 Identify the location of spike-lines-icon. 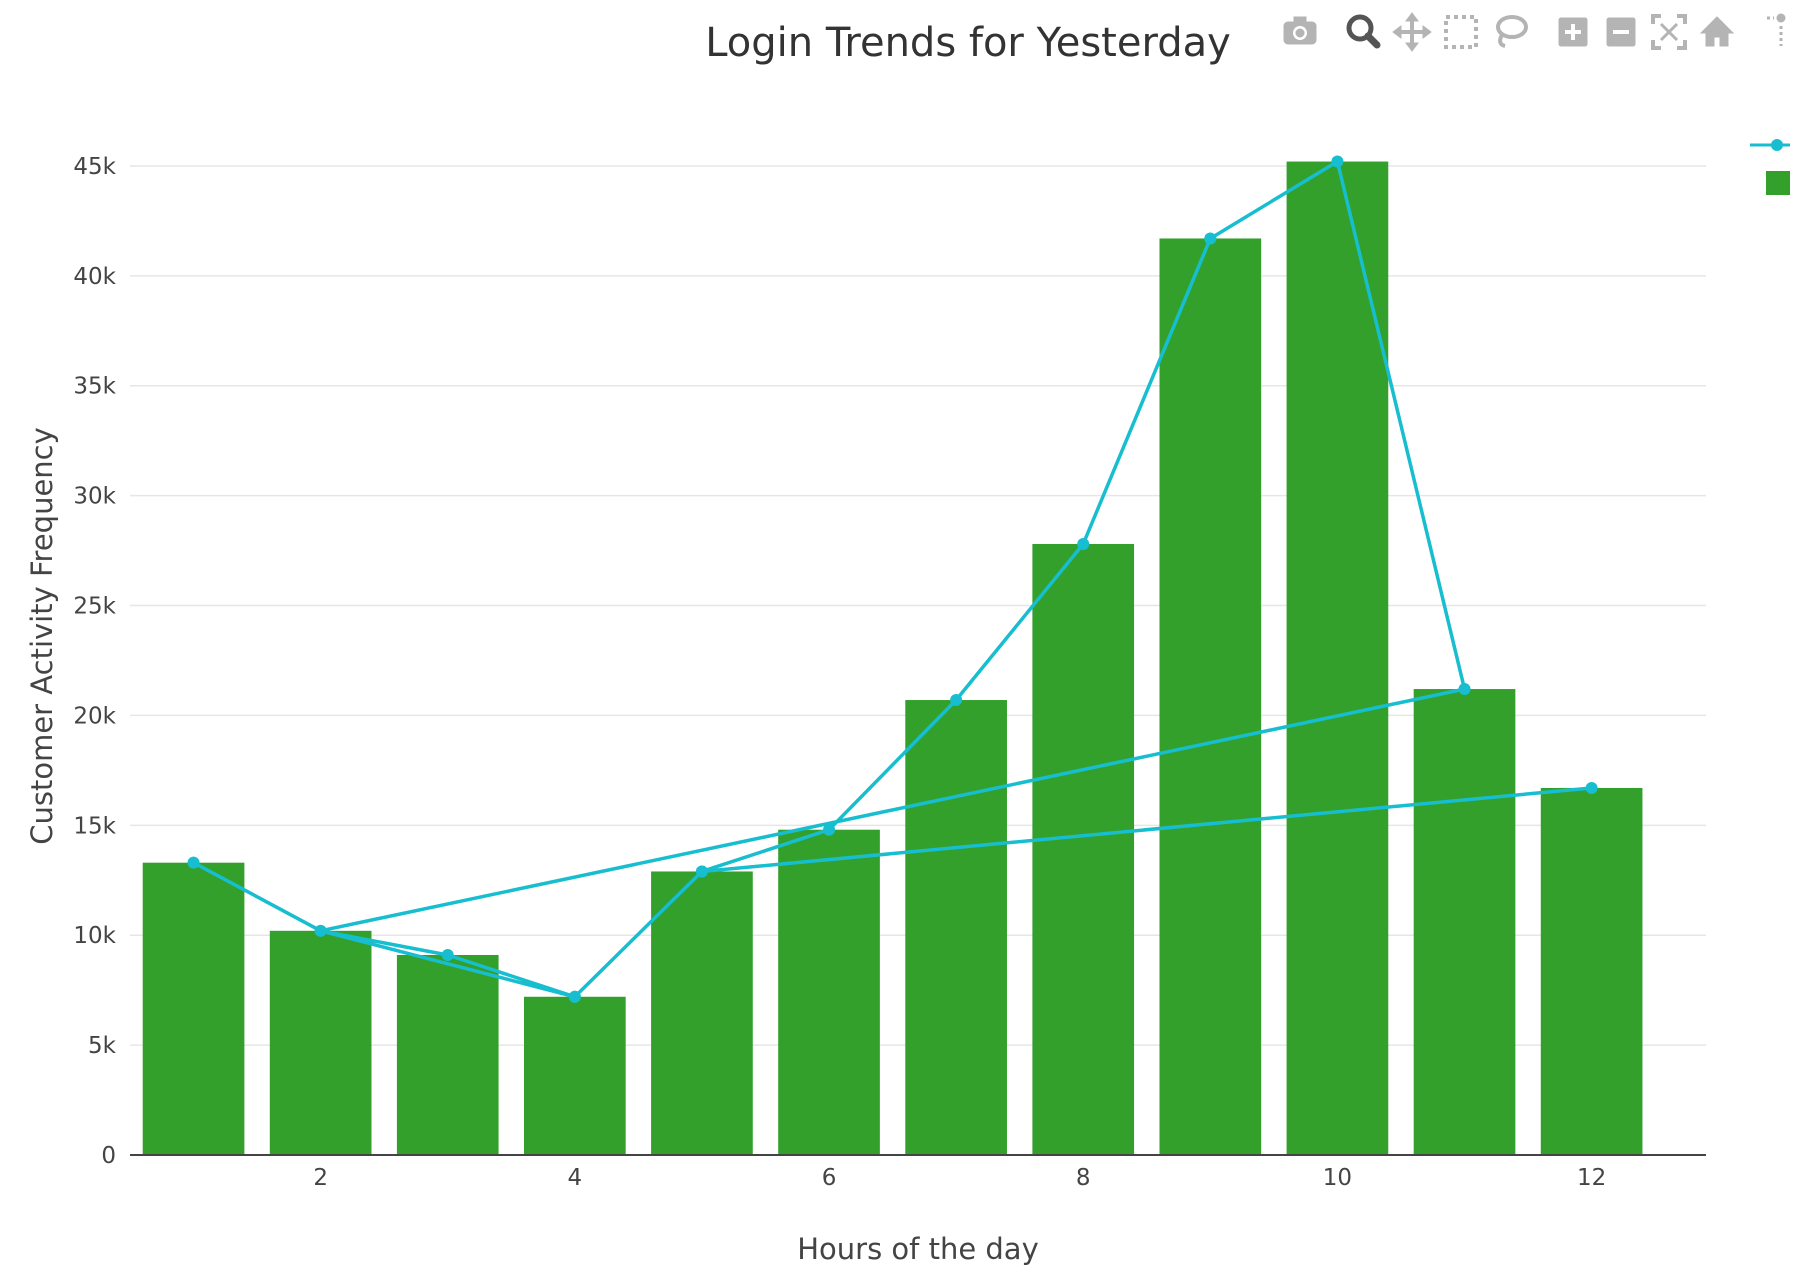
(1776, 29).